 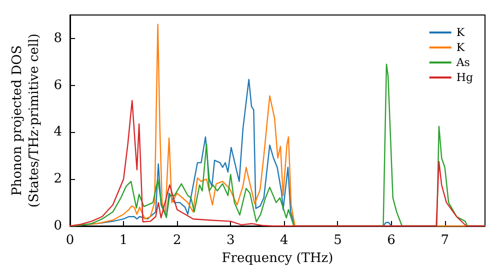 What do you see at coordinates (177, 240) in the screenshot?
I see `x-tick-label: 2` at bounding box center [177, 240].